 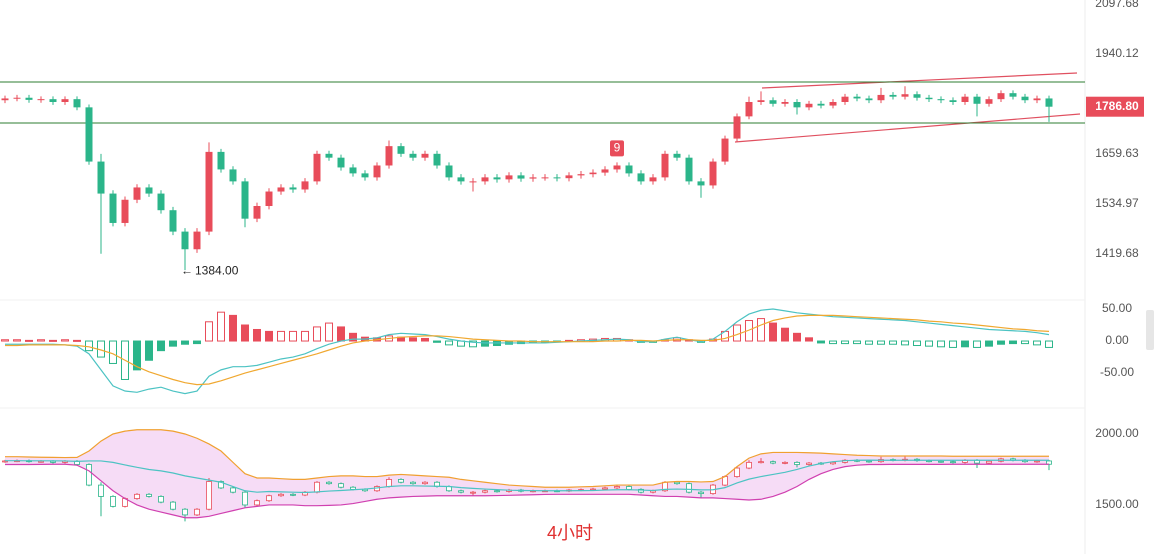 What do you see at coordinates (527, 351) in the screenshot?
I see `macd-line` at bounding box center [527, 351].